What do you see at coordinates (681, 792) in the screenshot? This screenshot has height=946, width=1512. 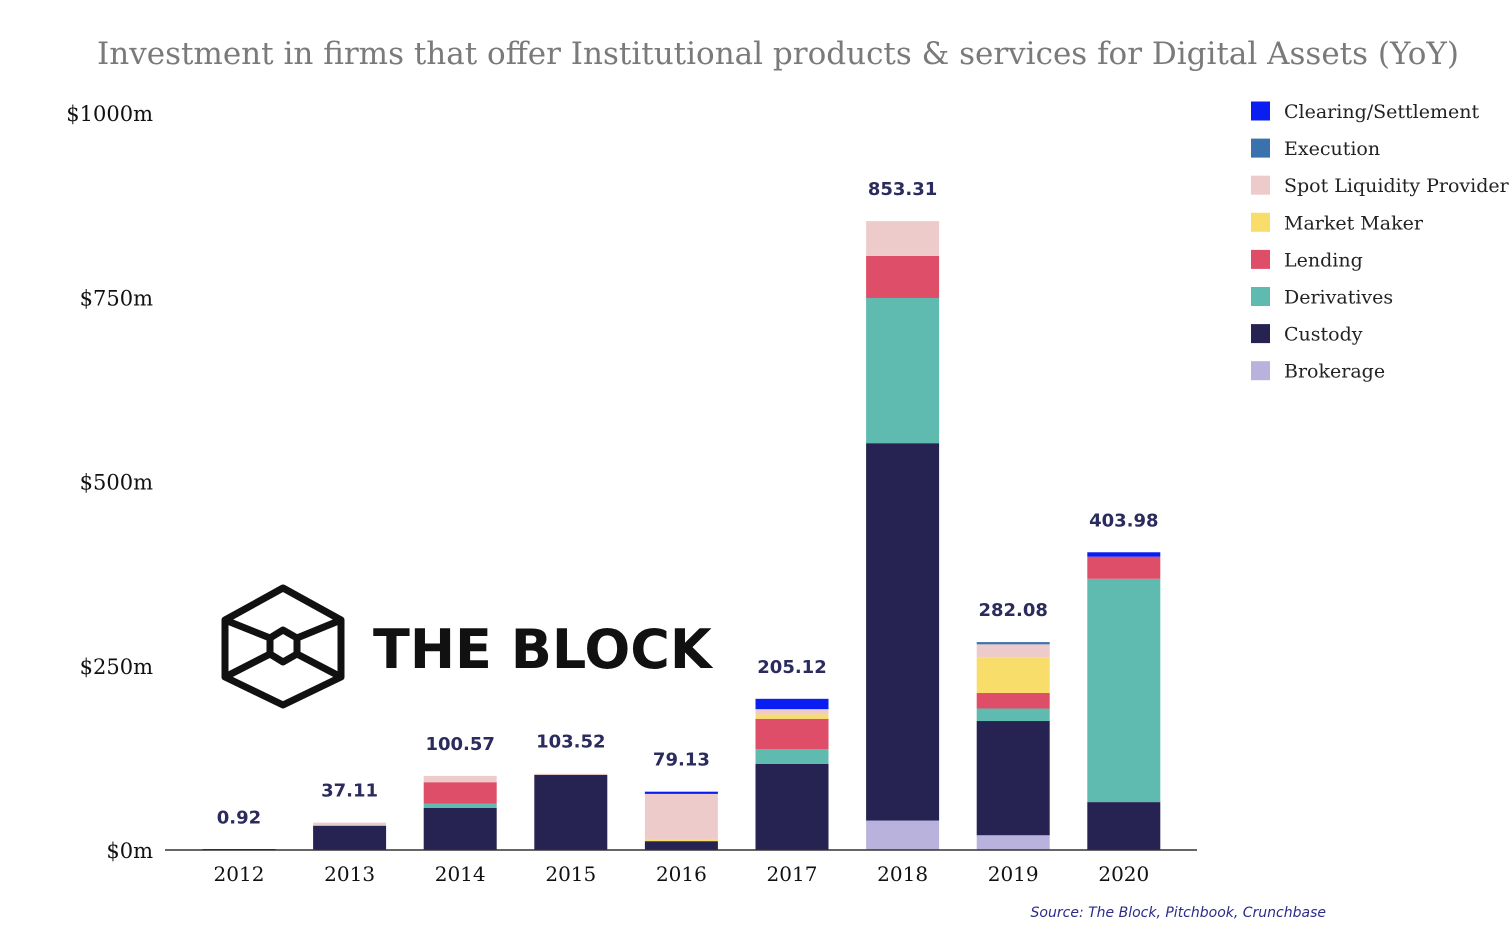 I see `bar-segment-clearing-settlement-2016` at bounding box center [681, 792].